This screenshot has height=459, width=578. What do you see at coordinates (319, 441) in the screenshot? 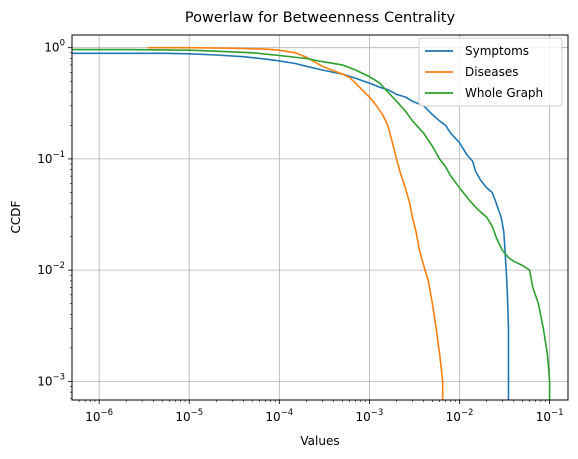
I see `x-axis-label: Values` at bounding box center [319, 441].